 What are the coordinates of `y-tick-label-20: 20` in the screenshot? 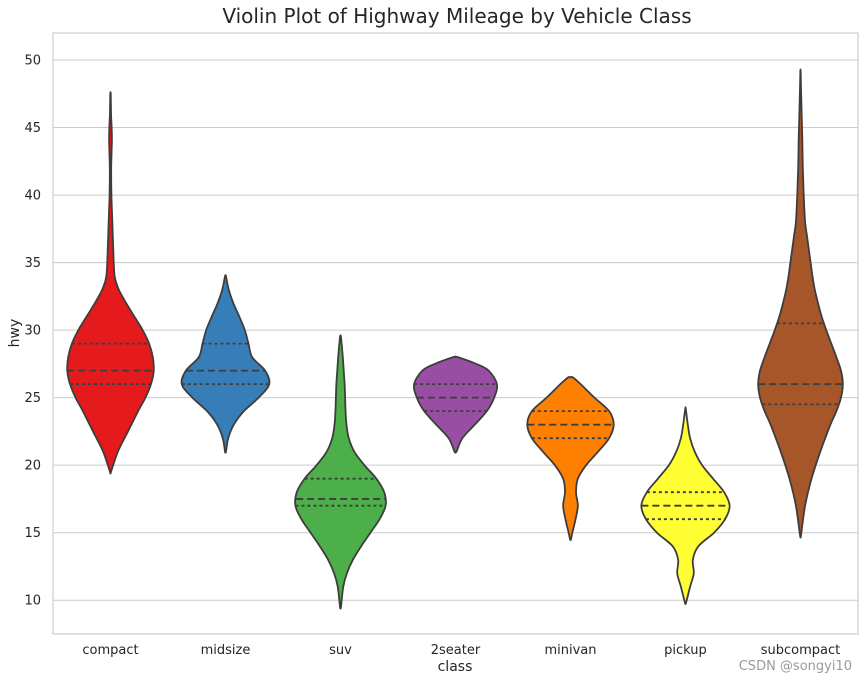 It's located at (32, 466).